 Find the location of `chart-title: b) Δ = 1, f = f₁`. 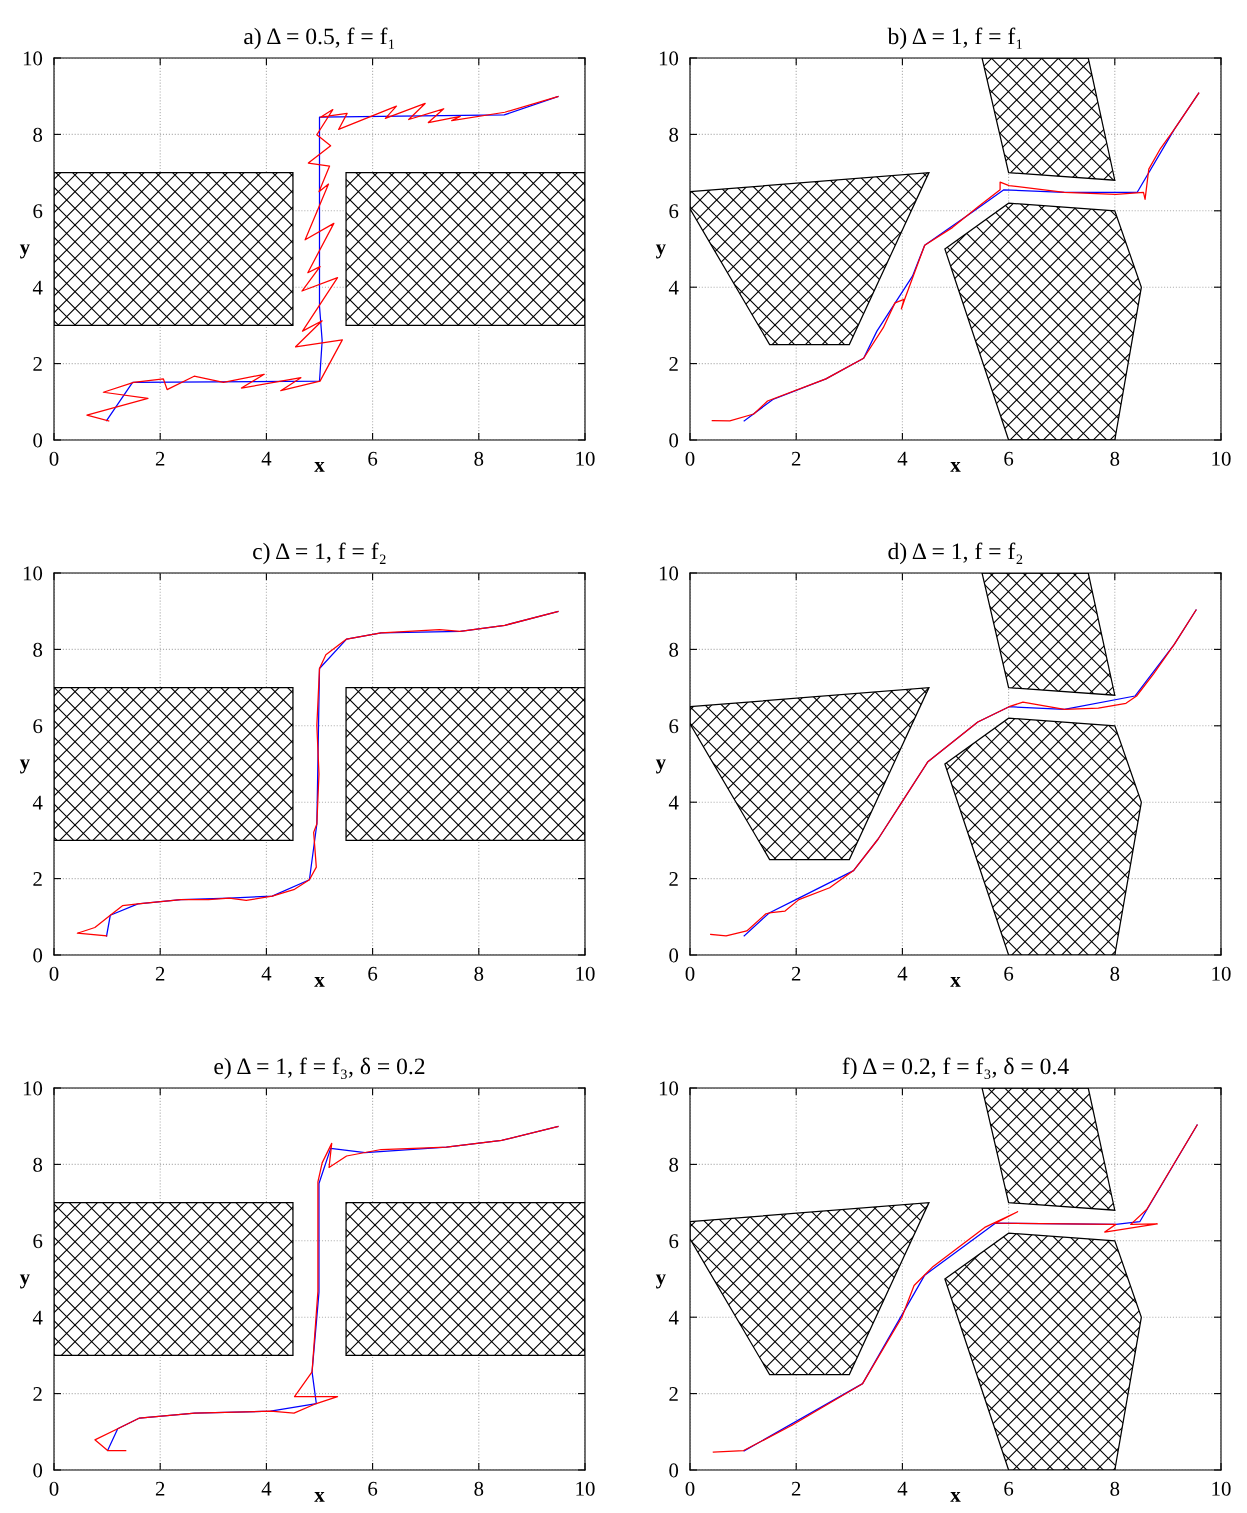

chart-title: b) Δ = 1, f = f₁ is located at coordinates (954, 38).